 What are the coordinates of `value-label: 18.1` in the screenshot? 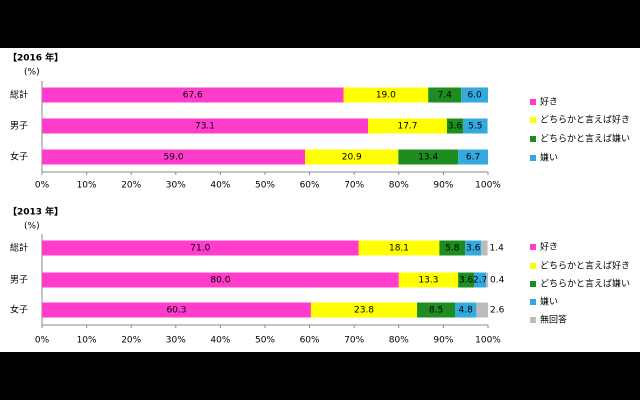 It's located at (399, 249).